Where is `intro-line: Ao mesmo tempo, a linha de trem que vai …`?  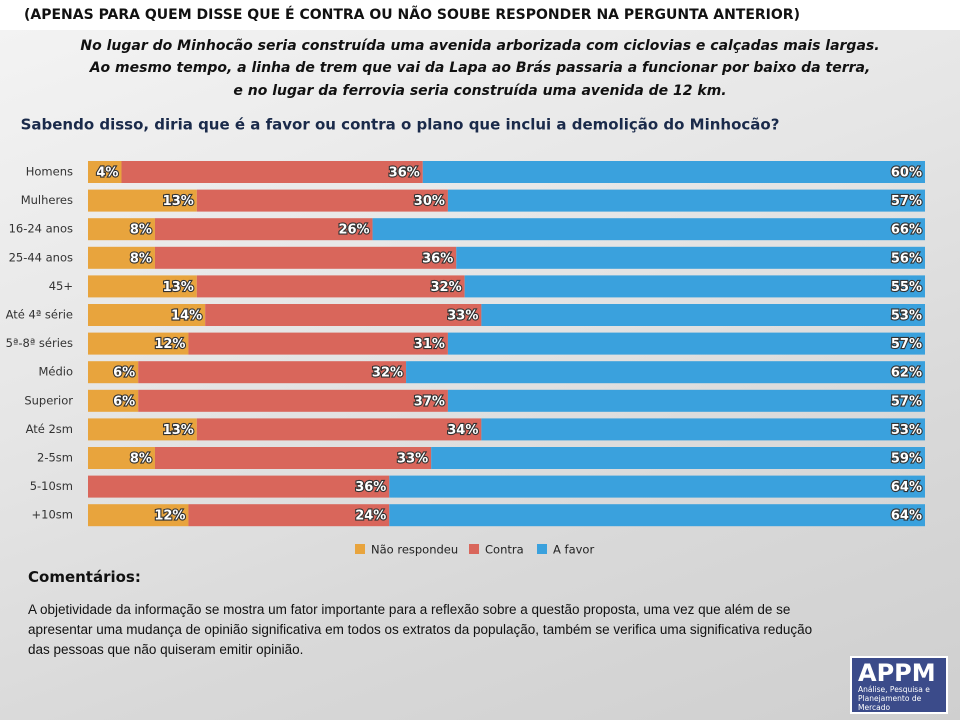 intro-line: Ao mesmo tempo, a linha de trem que vai … is located at coordinates (480, 68).